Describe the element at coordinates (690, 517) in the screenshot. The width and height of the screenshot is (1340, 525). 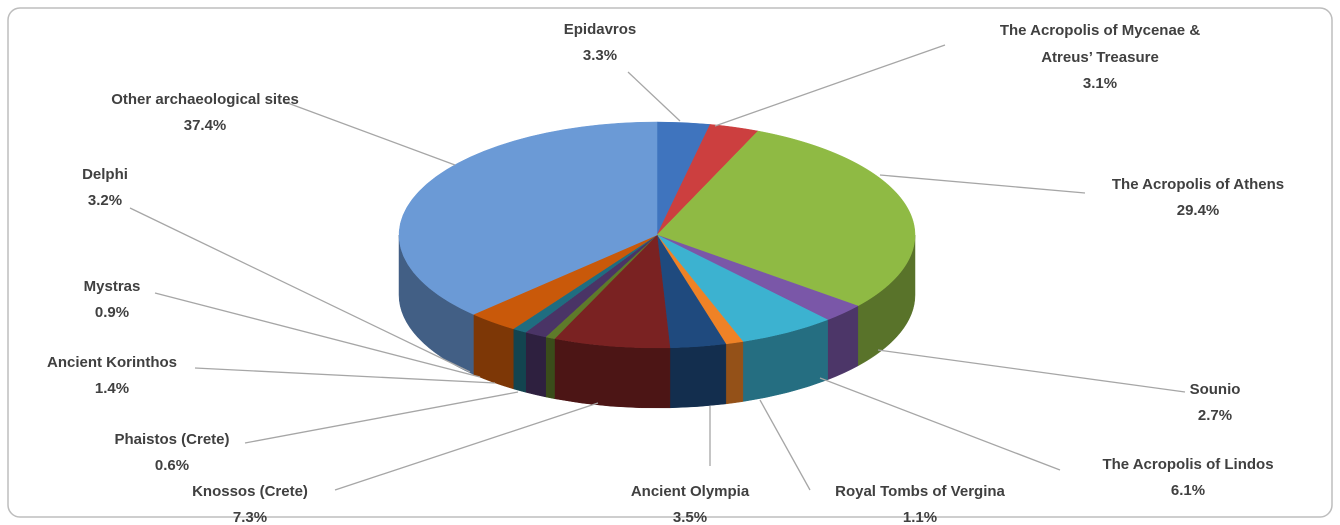
I see `value-label: 3.5%` at that location.